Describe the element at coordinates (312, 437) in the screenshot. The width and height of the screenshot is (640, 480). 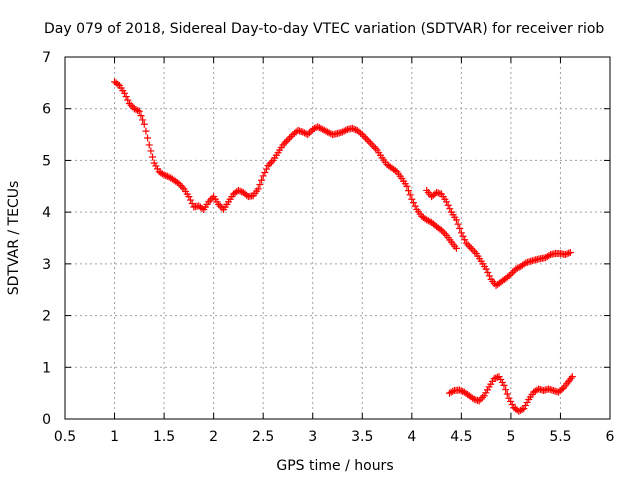
I see `x-tick-label: 3` at that location.